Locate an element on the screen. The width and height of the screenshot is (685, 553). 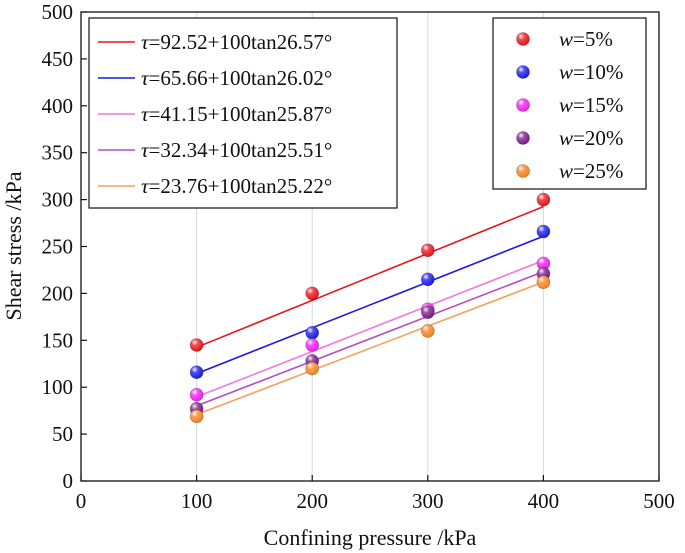
fit-legend-label: τ=23.76+100tan25.22° is located at coordinates (236, 186).